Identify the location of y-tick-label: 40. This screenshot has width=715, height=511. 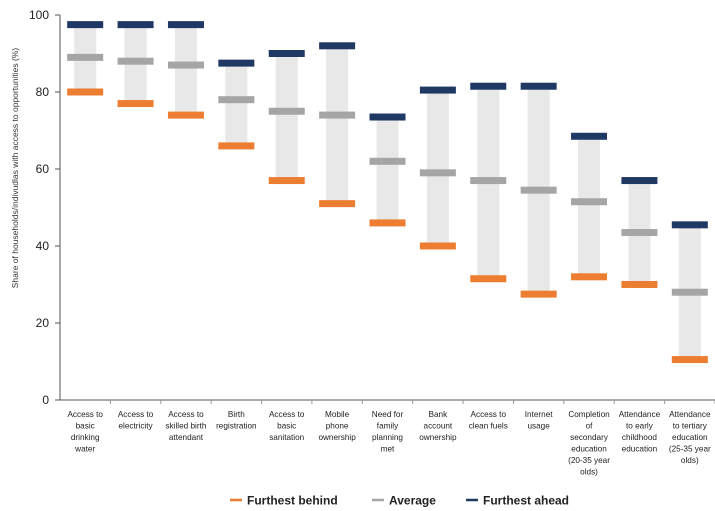
(43, 246).